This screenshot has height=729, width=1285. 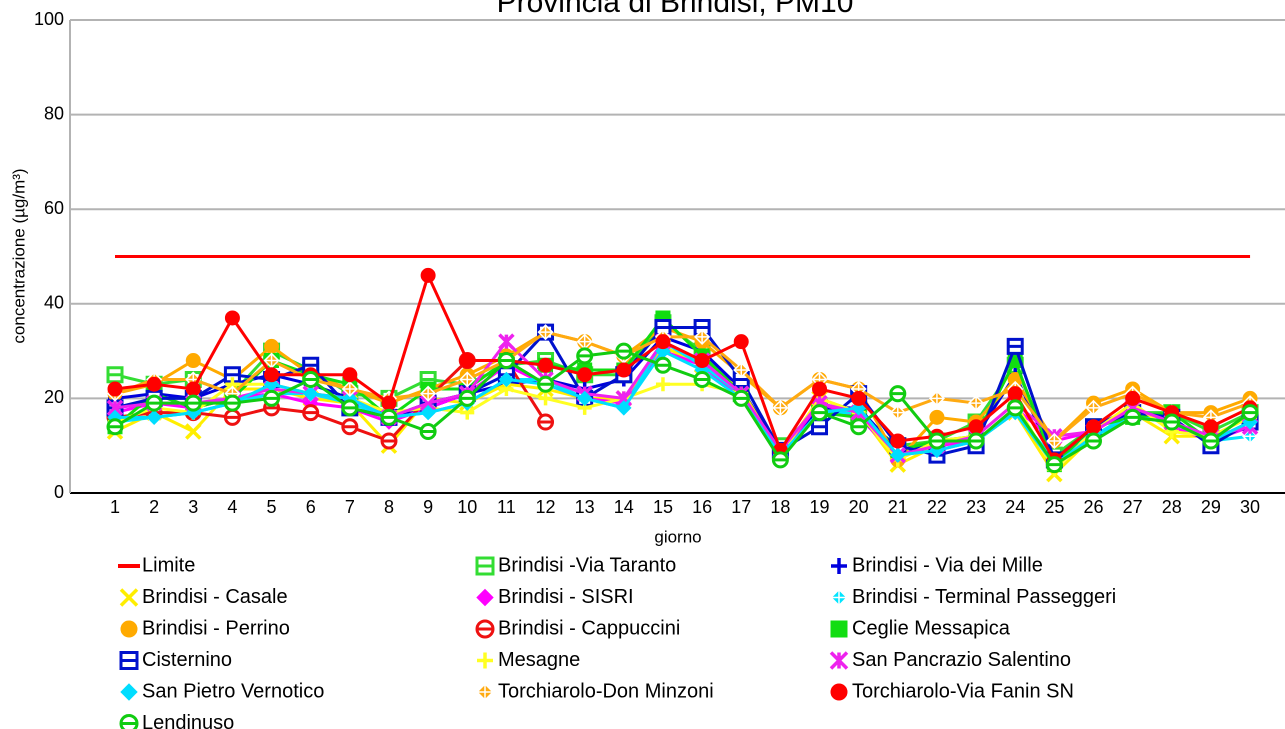 I want to click on x-tick-label: 11, so click(x=506, y=507).